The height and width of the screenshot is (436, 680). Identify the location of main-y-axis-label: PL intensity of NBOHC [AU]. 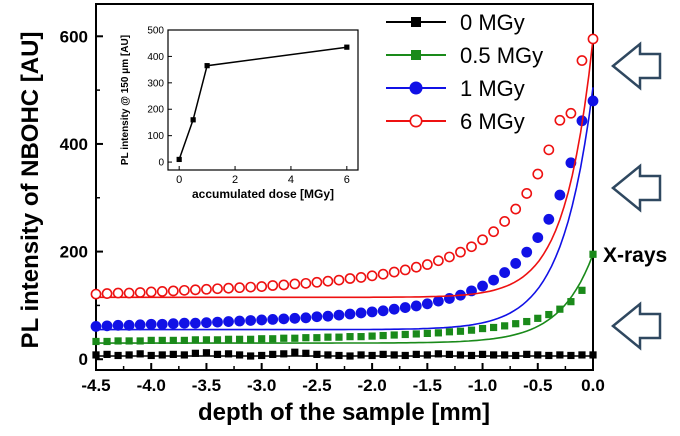
(30, 190).